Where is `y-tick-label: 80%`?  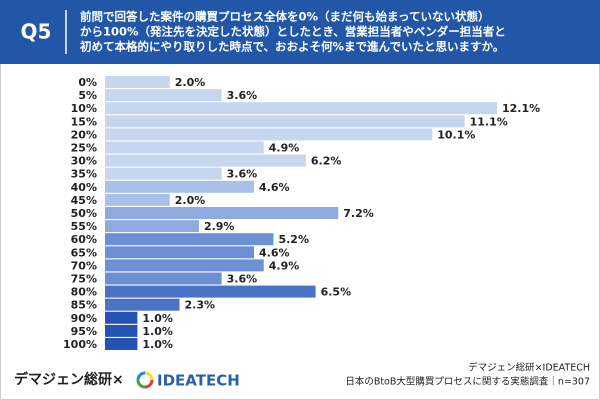 y-tick-label: 80% is located at coordinates (84, 292).